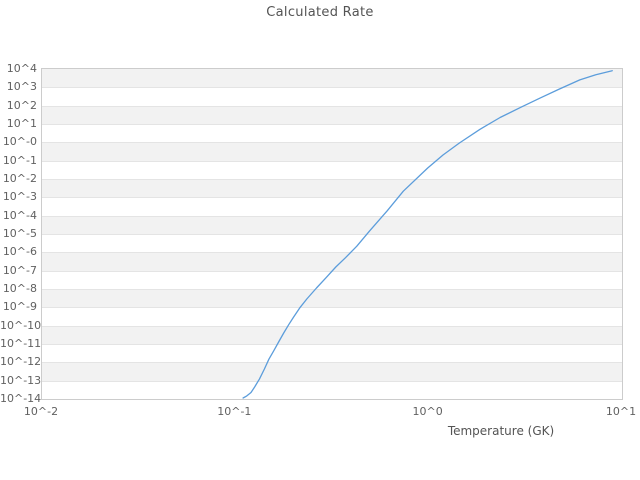  I want to click on x-axis-title: Temperature (GK), so click(501, 431).